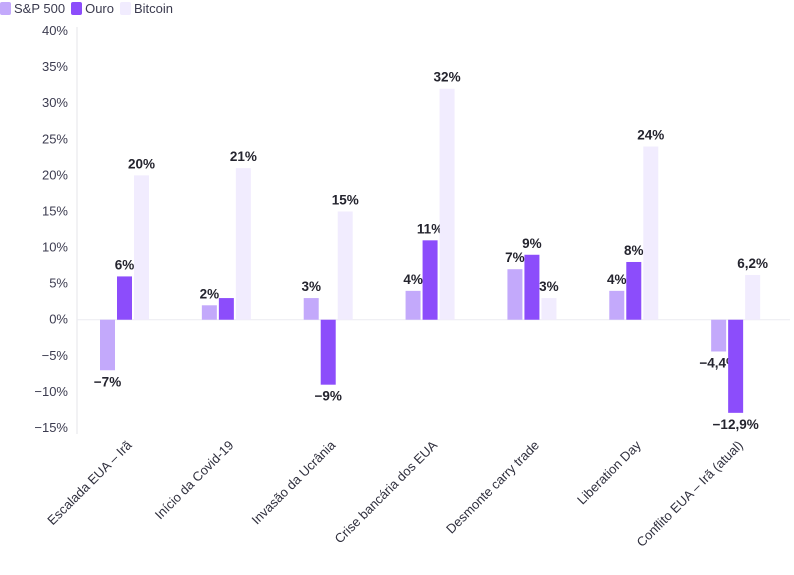  I want to click on y-tick-label: 25%, so click(55, 138).